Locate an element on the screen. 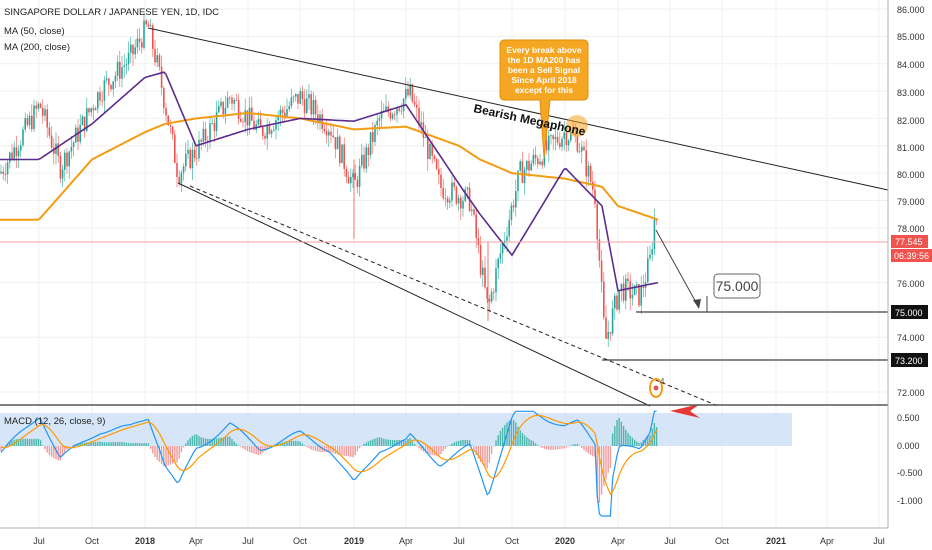 The width and height of the screenshot is (932, 550). current-price-text: 77.545 is located at coordinates (909, 242).